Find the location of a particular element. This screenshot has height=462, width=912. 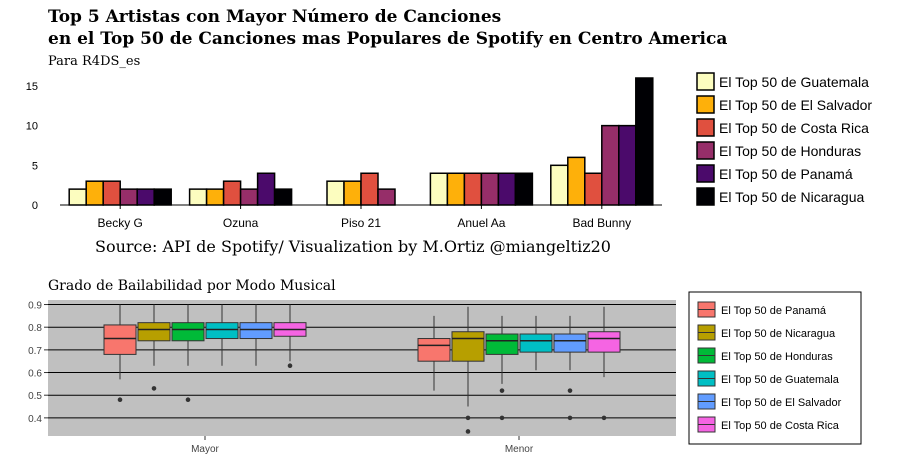

bar-becky-g-el-top-50-de-honduras is located at coordinates (128, 197).